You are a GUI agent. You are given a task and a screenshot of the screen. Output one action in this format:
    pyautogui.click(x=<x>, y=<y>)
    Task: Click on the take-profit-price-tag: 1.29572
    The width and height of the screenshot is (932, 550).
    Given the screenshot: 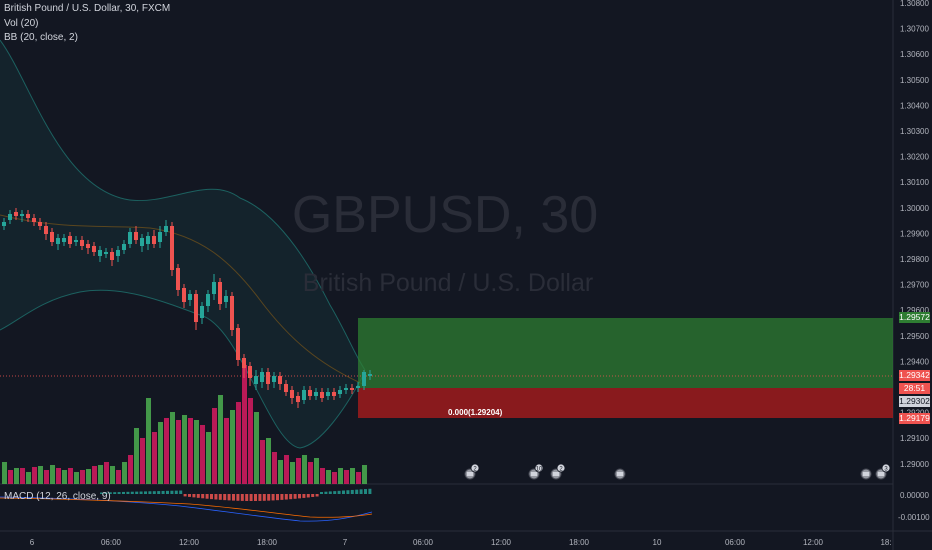 What is the action you would take?
    pyautogui.click(x=914, y=317)
    